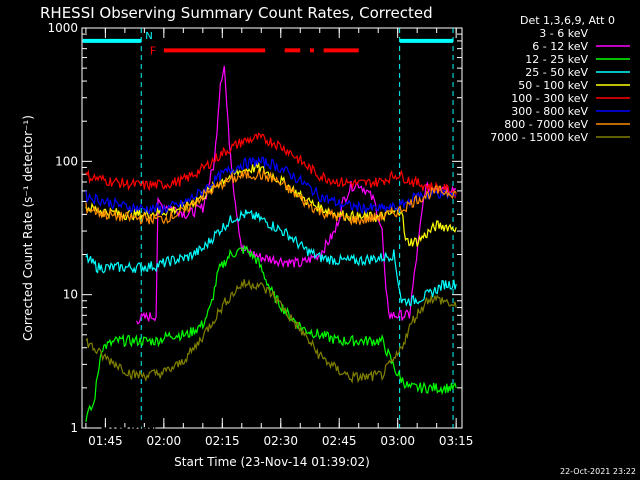  What do you see at coordinates (556, 59) in the screenshot?
I see `legend-label: 12 - 25 keV` at bounding box center [556, 59].